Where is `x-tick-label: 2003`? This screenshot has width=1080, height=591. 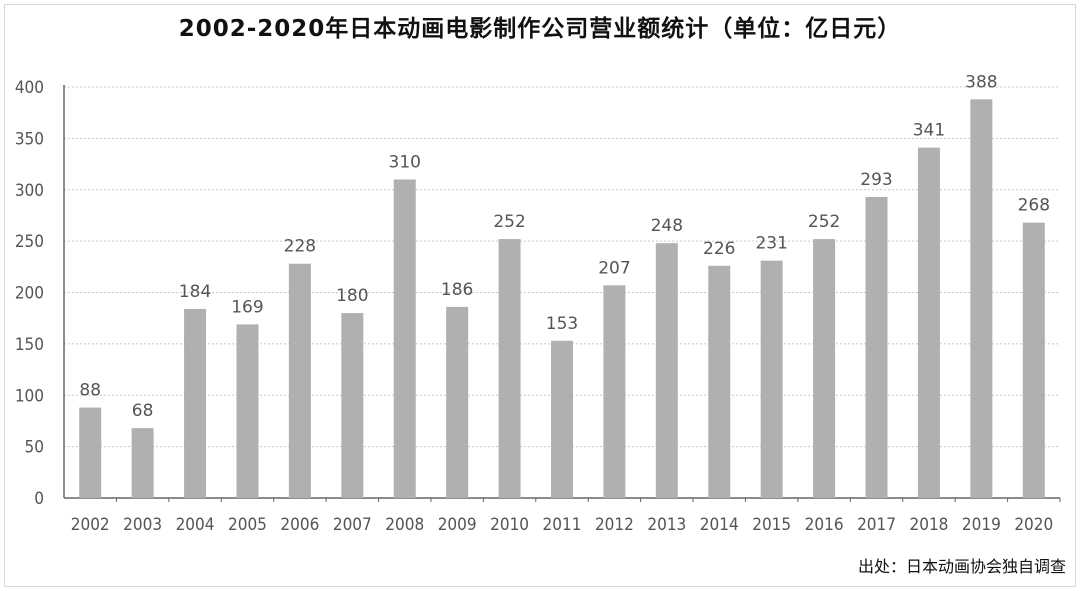
x-tick-label: 2003 is located at coordinates (142, 525).